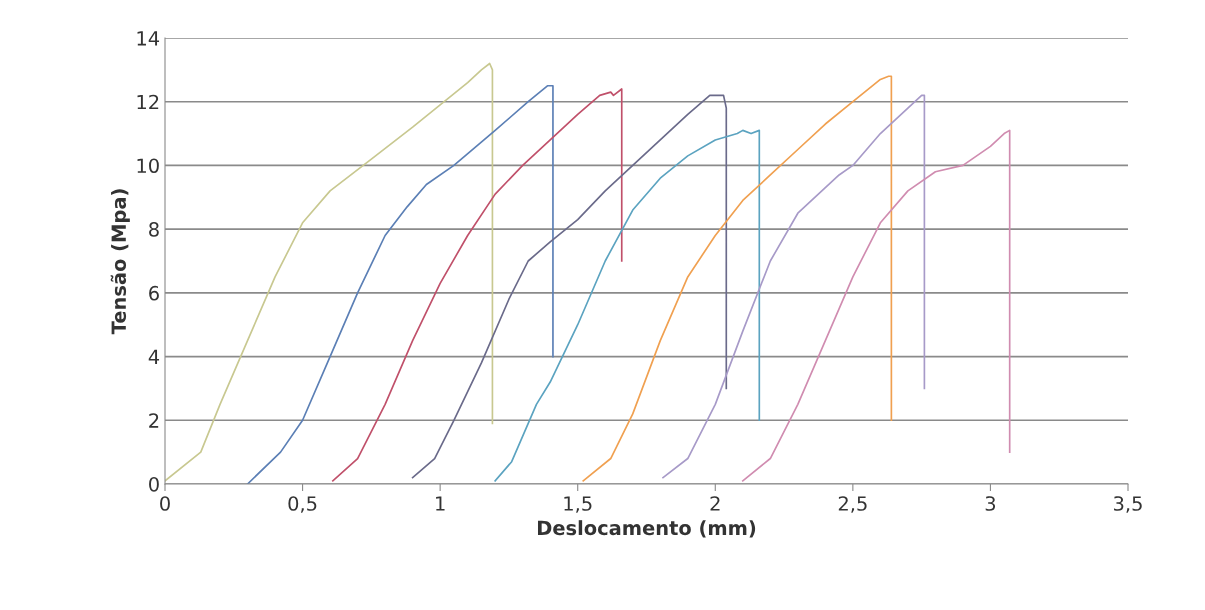 Image resolution: width=1205 pixels, height=610 pixels. Describe the element at coordinates (1128, 504) in the screenshot. I see `x-tick-label: 3,5` at that location.